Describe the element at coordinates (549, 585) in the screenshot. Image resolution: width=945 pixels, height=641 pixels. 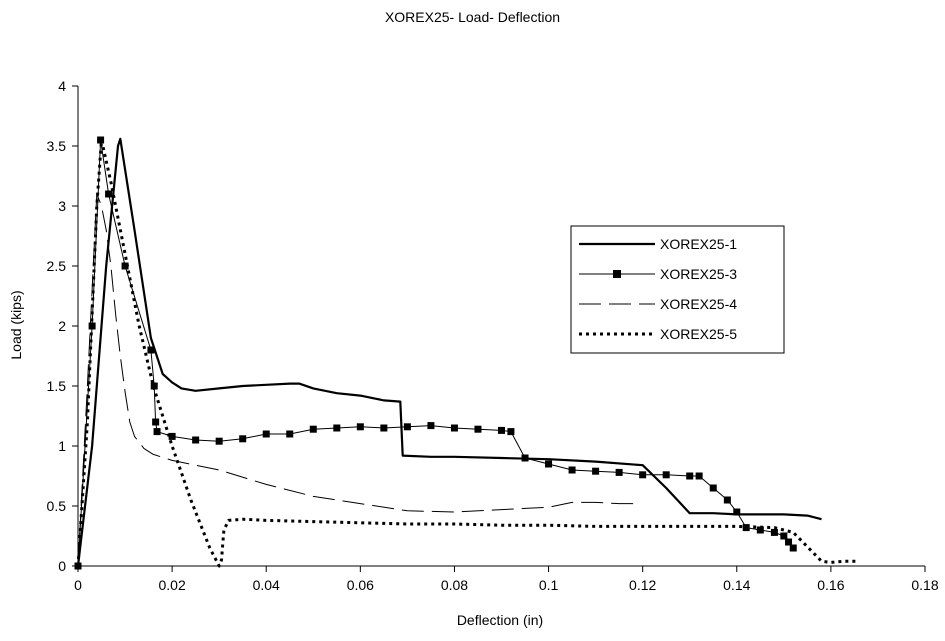
I see `x-tick-label: 0.1` at that location.